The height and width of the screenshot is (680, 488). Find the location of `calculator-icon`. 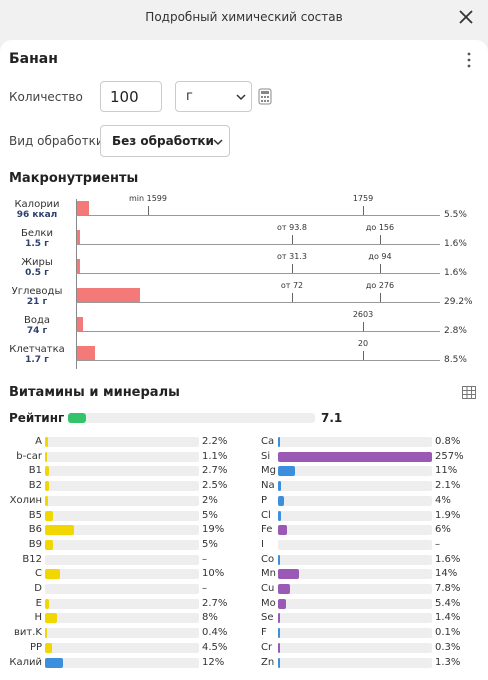

calculator-icon is located at coordinates (265, 96).